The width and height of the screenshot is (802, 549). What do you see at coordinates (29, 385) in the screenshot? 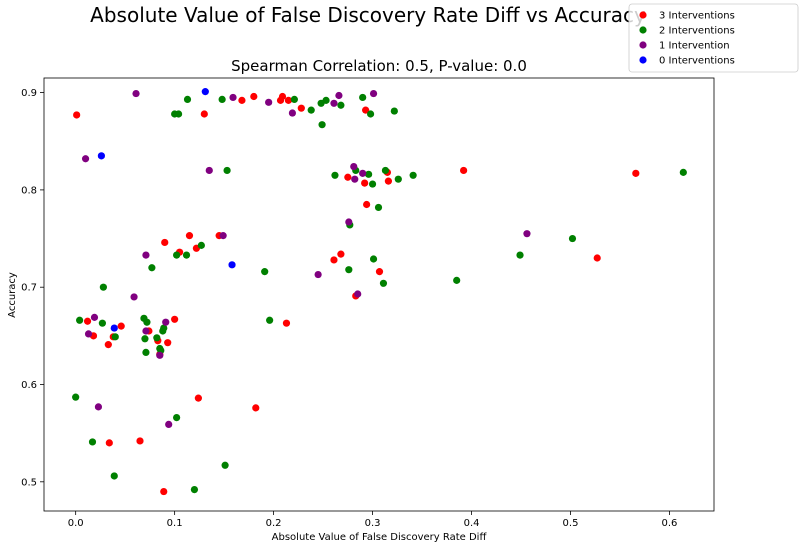
I see `y-tick-label: 0.6` at bounding box center [29, 385].